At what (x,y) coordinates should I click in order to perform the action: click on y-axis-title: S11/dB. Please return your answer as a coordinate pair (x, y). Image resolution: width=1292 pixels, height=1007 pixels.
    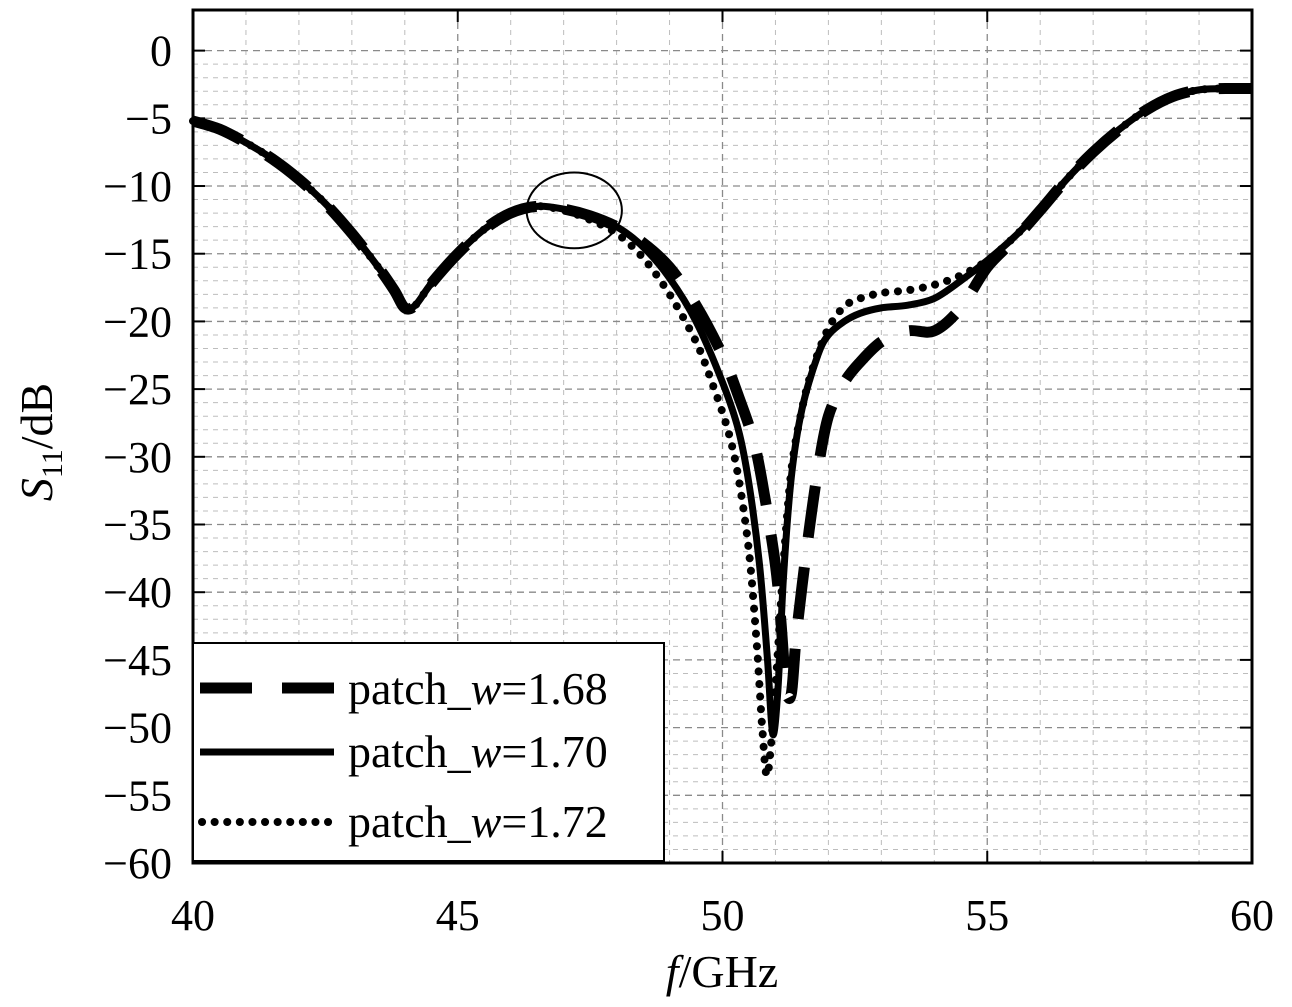
    Looking at the image, I should click on (40, 442).